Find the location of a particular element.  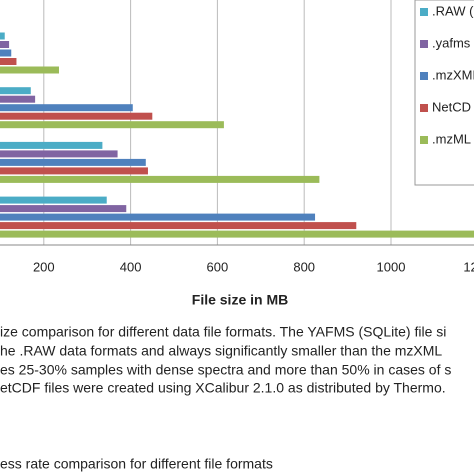

x-tick-label: 800 is located at coordinates (304, 266).